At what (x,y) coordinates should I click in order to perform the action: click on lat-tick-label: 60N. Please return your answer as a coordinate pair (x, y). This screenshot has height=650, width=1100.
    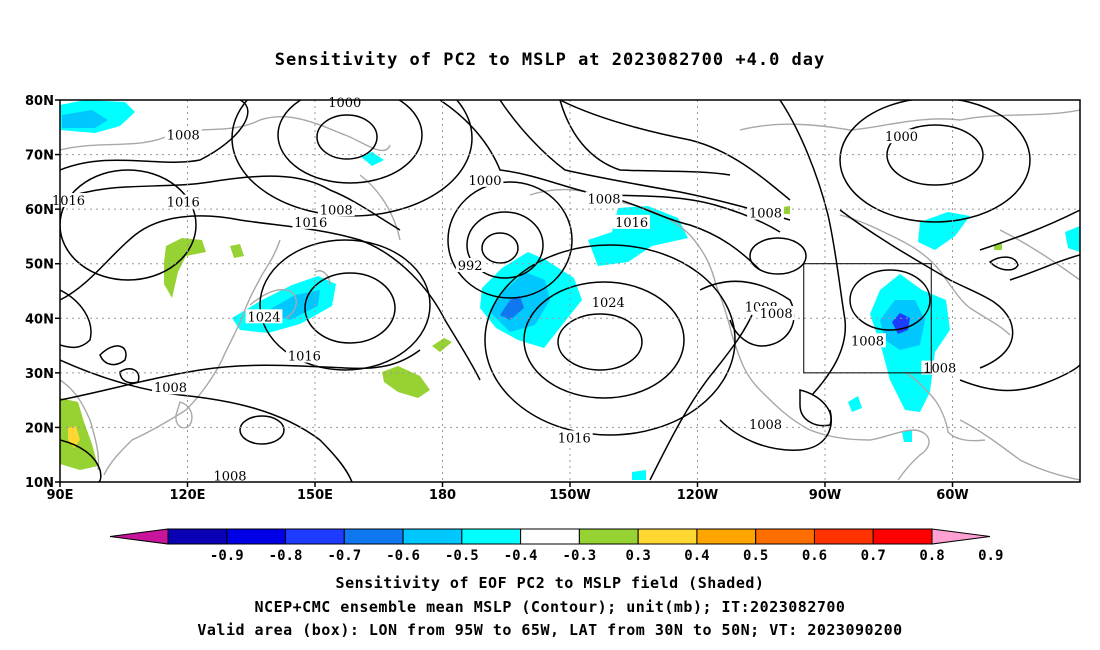
    Looking at the image, I should click on (39, 210).